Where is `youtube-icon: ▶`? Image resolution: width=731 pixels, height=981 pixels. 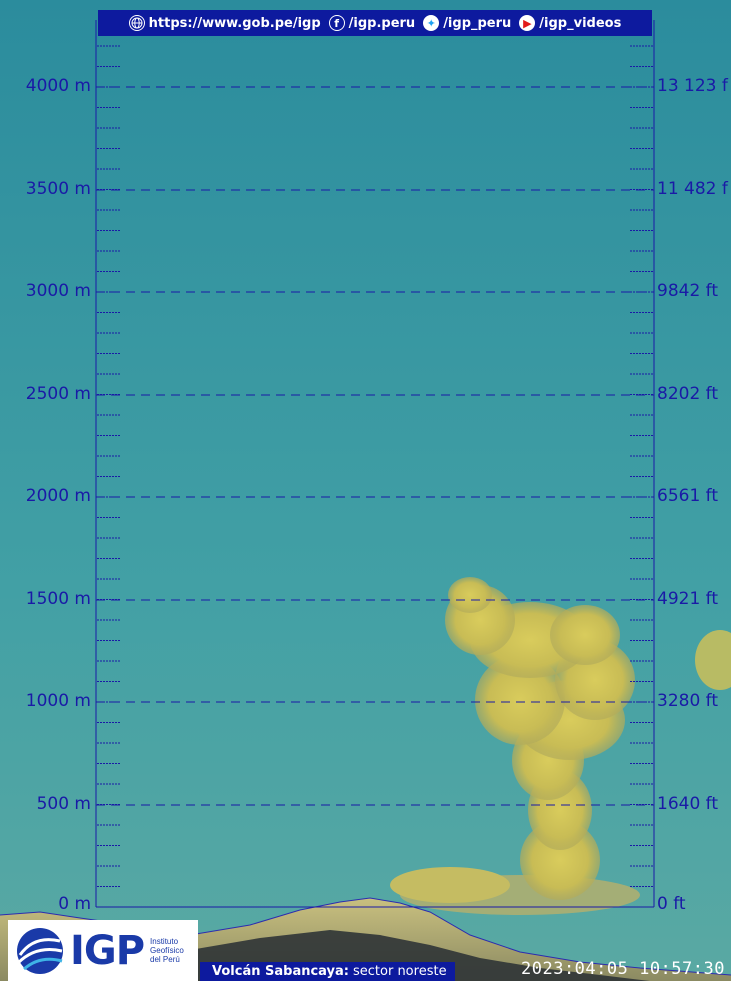
youtube-icon: ▶ is located at coordinates (527, 23).